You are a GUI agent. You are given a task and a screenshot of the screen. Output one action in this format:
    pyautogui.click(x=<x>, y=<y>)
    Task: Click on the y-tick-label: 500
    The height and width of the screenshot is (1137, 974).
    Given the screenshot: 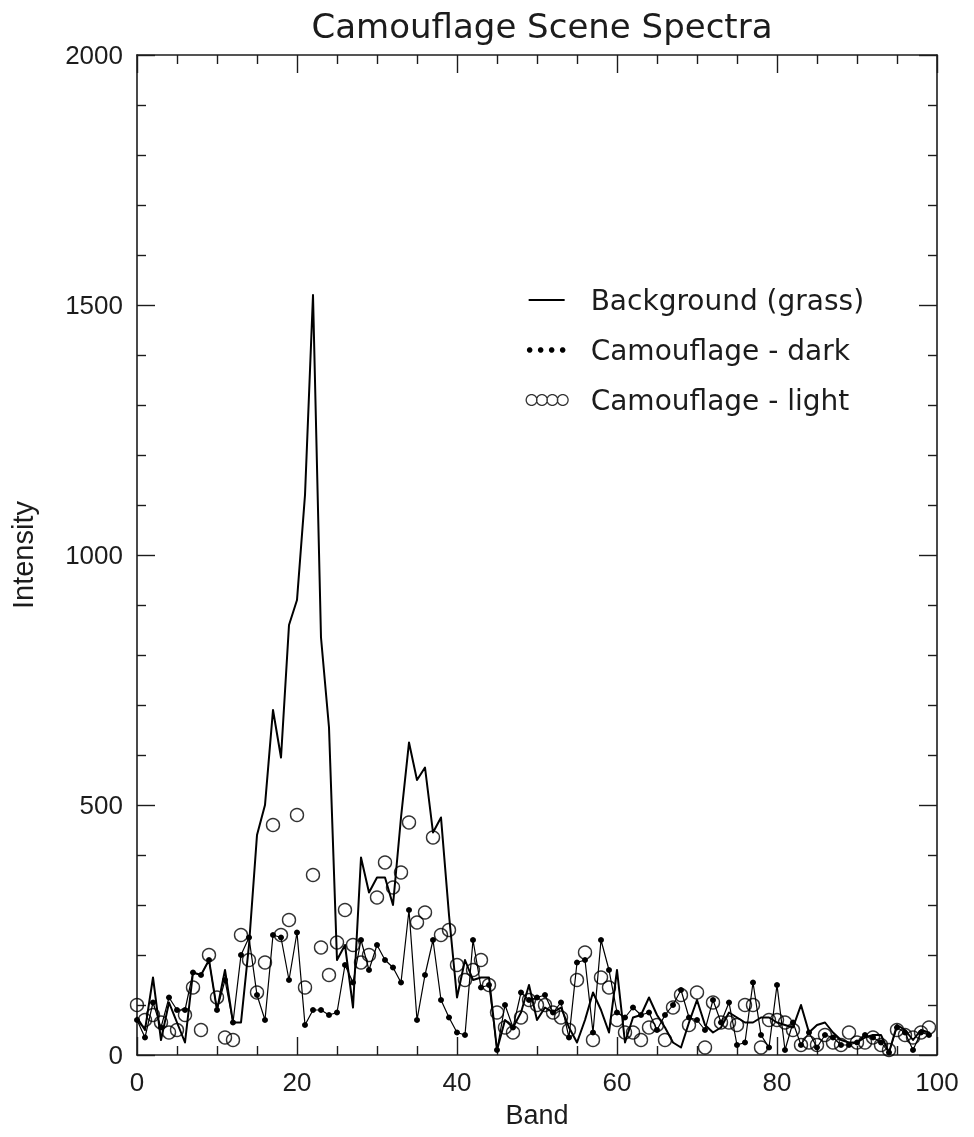 What is the action you would take?
    pyautogui.click(x=101, y=805)
    